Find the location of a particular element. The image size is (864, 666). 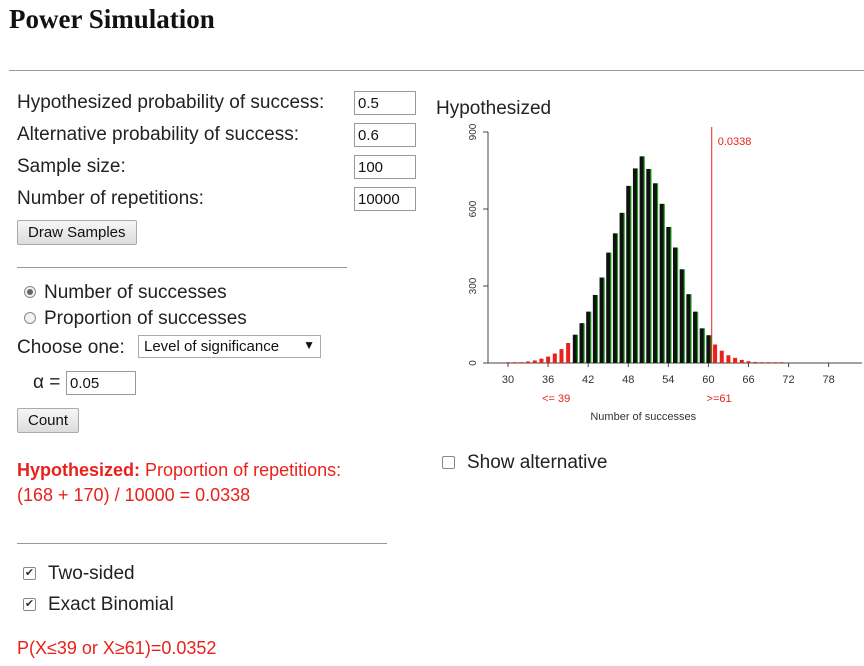

x-tick-label: 60 is located at coordinates (708, 380).